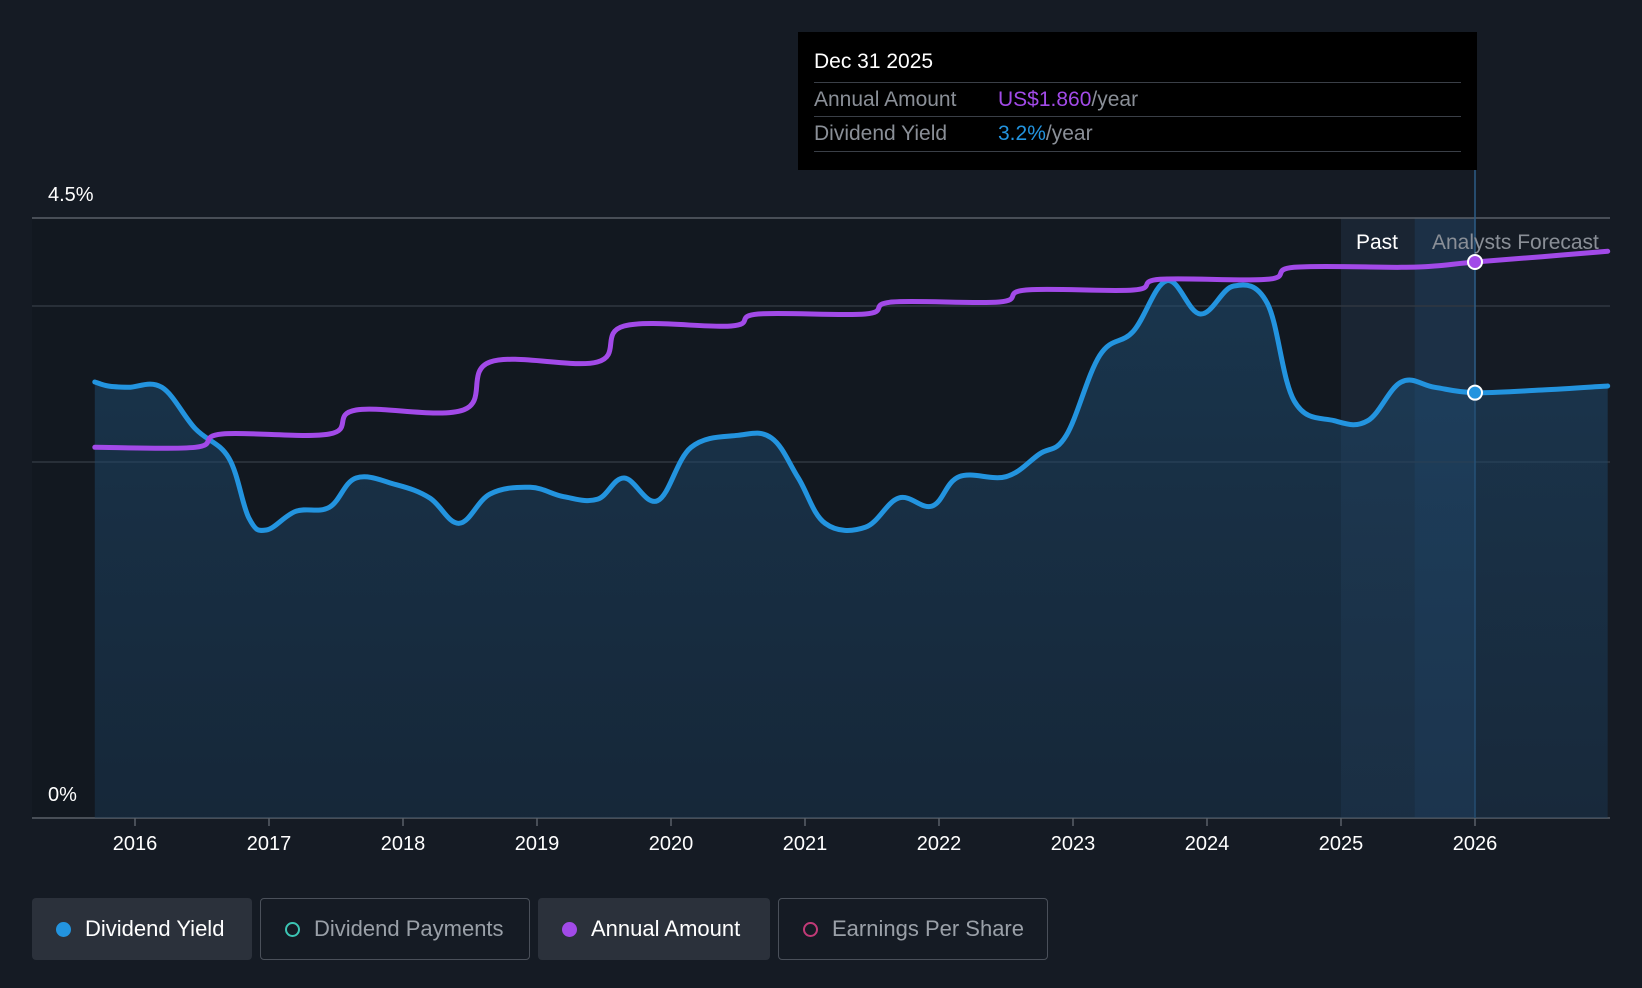  Describe the element at coordinates (62, 795) in the screenshot. I see `y-tick-label: 0%` at that location.